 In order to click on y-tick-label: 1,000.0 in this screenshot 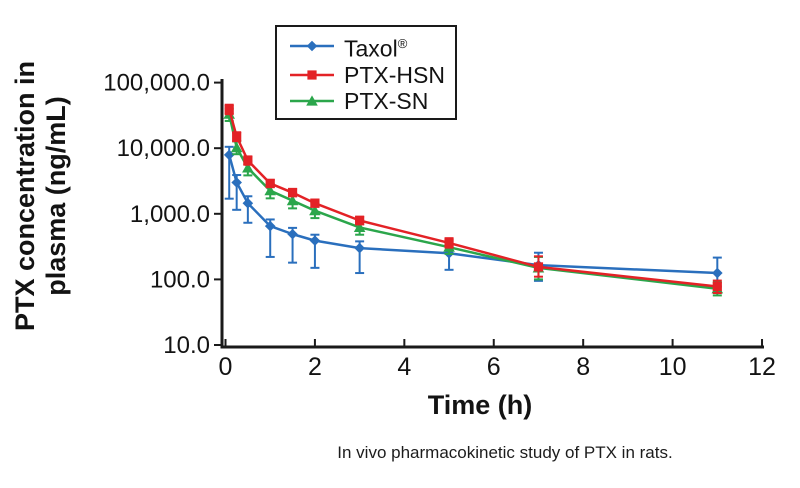, I will do `click(170, 214)`.